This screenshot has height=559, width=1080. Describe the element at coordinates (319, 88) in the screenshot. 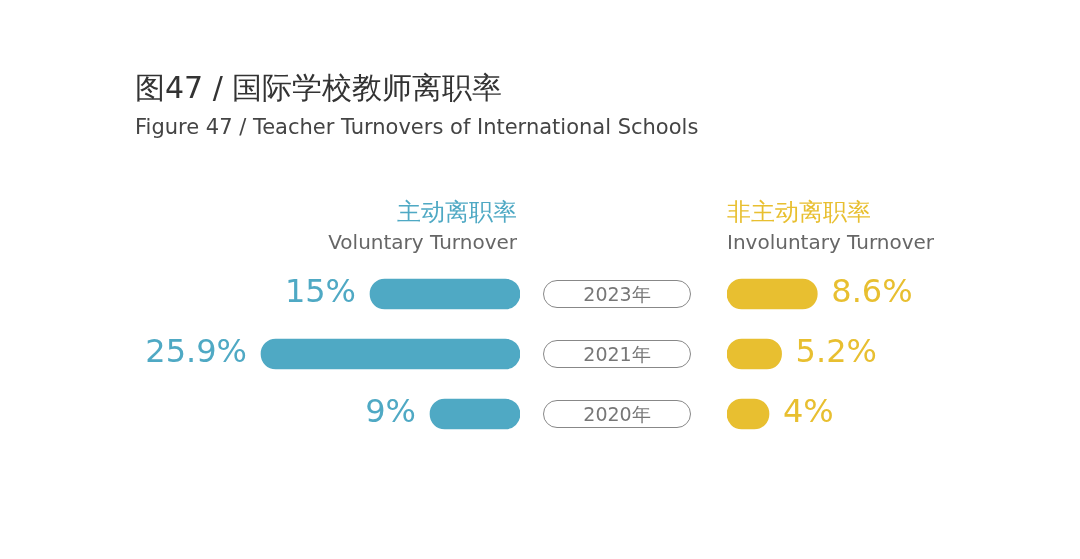

I see `text: 图47 / 国际学校教师离职率` at that location.